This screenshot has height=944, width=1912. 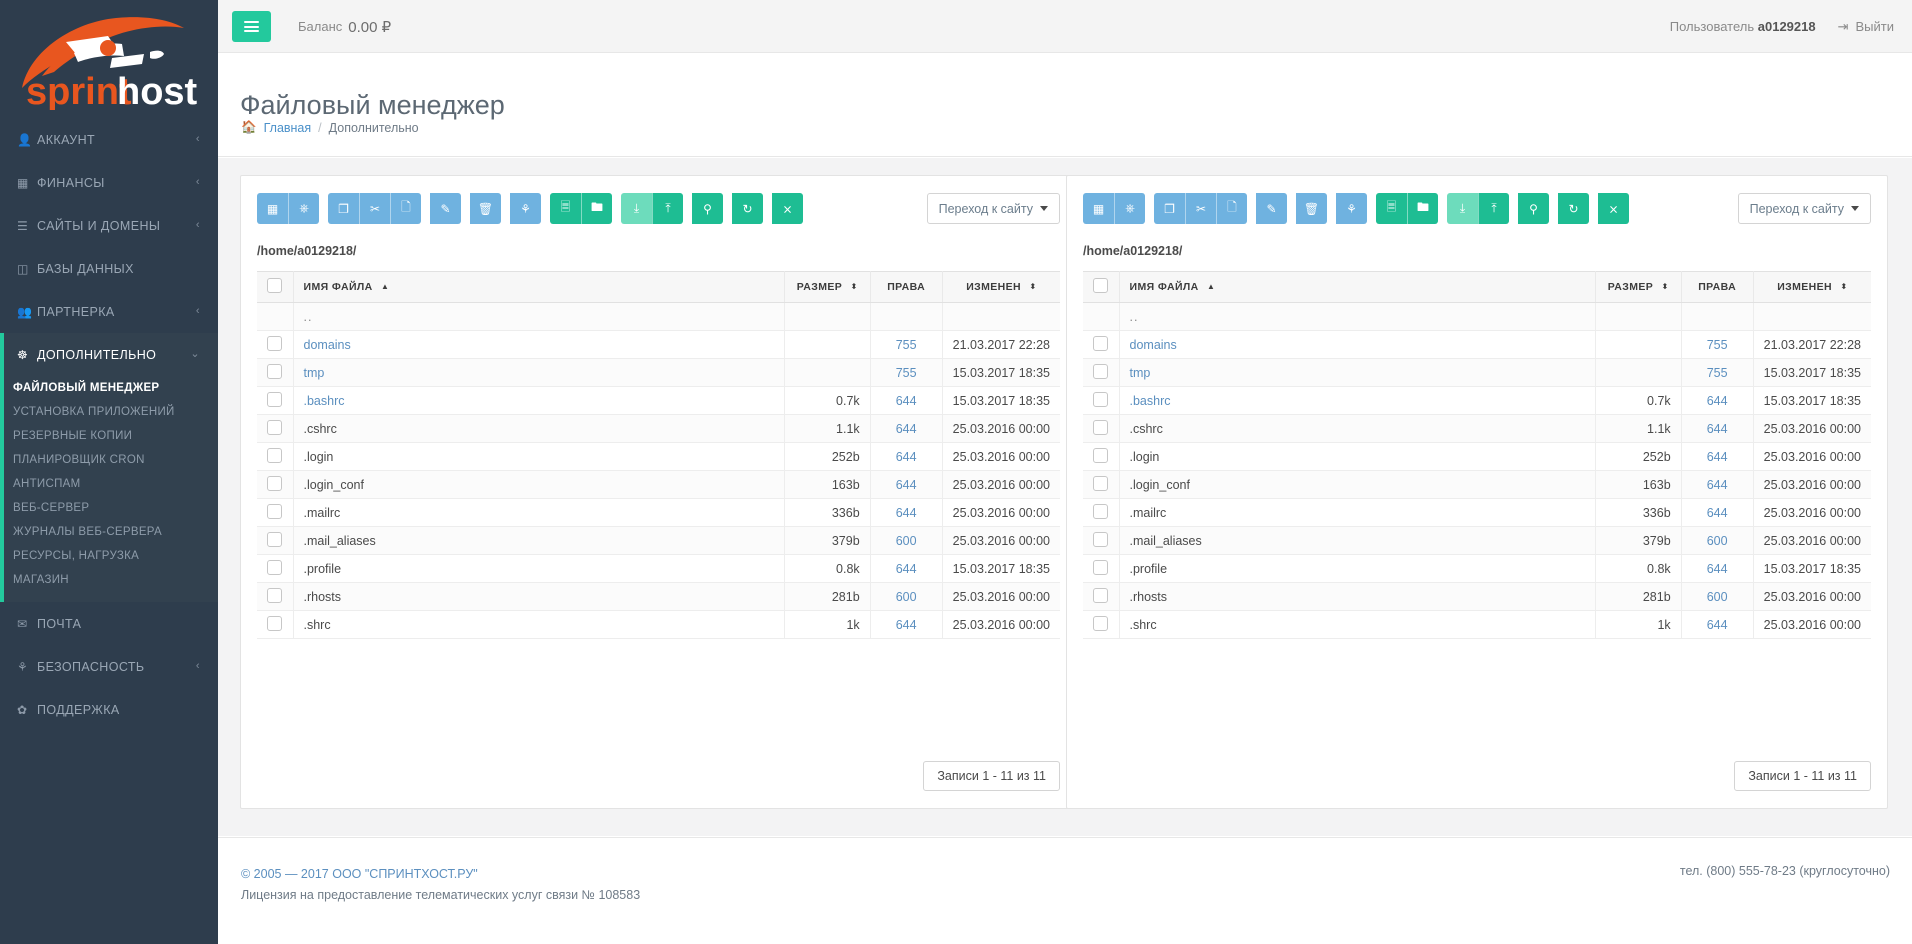 I want to click on search-icon: ⚲, so click(x=1533, y=208).